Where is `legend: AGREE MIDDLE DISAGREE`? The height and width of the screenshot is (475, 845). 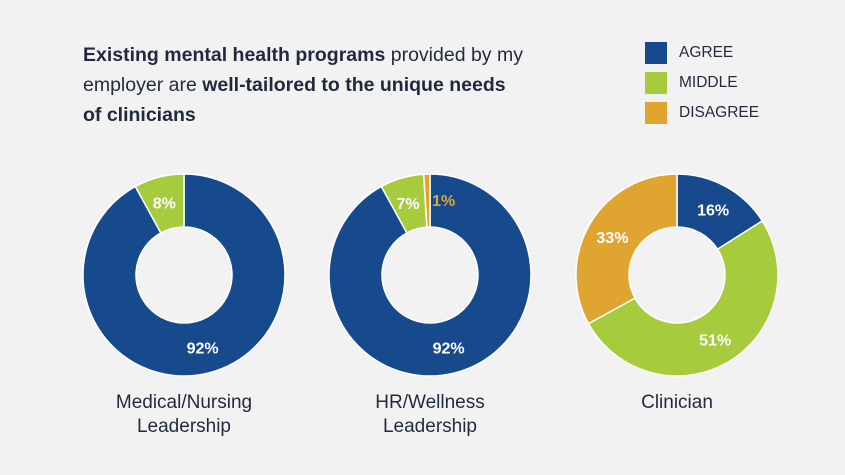 legend: AGREE MIDDLE DISAGREE is located at coordinates (702, 87).